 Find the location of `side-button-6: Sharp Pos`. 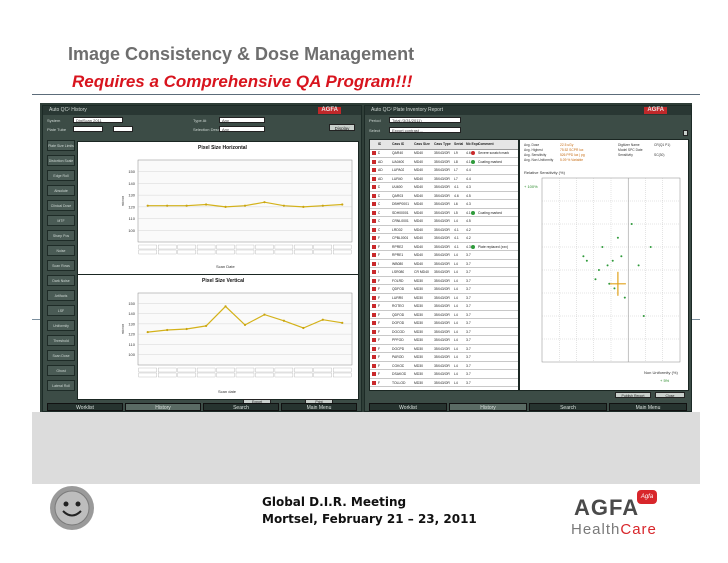

side-button-6: Sharp Pos is located at coordinates (61, 235).